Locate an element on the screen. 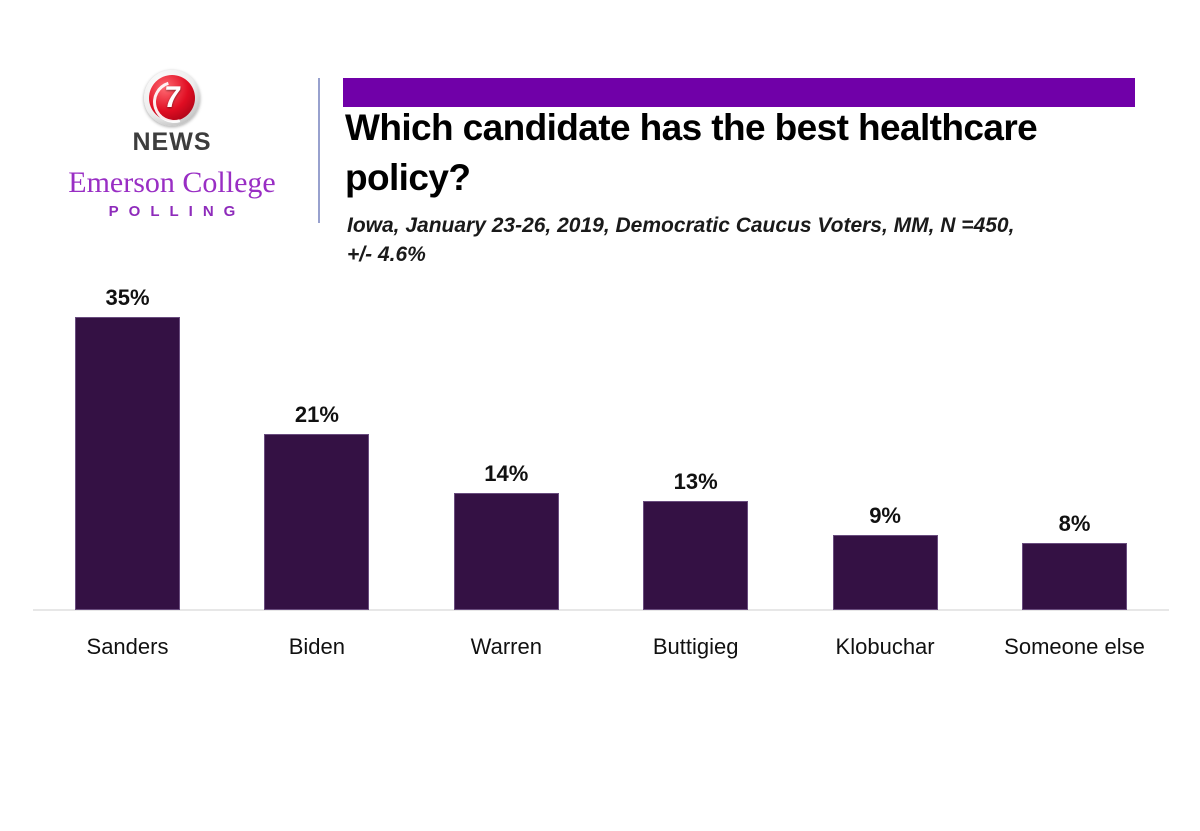 This screenshot has height=831, width=1200. bar-value-label: 9% is located at coordinates (885, 515).